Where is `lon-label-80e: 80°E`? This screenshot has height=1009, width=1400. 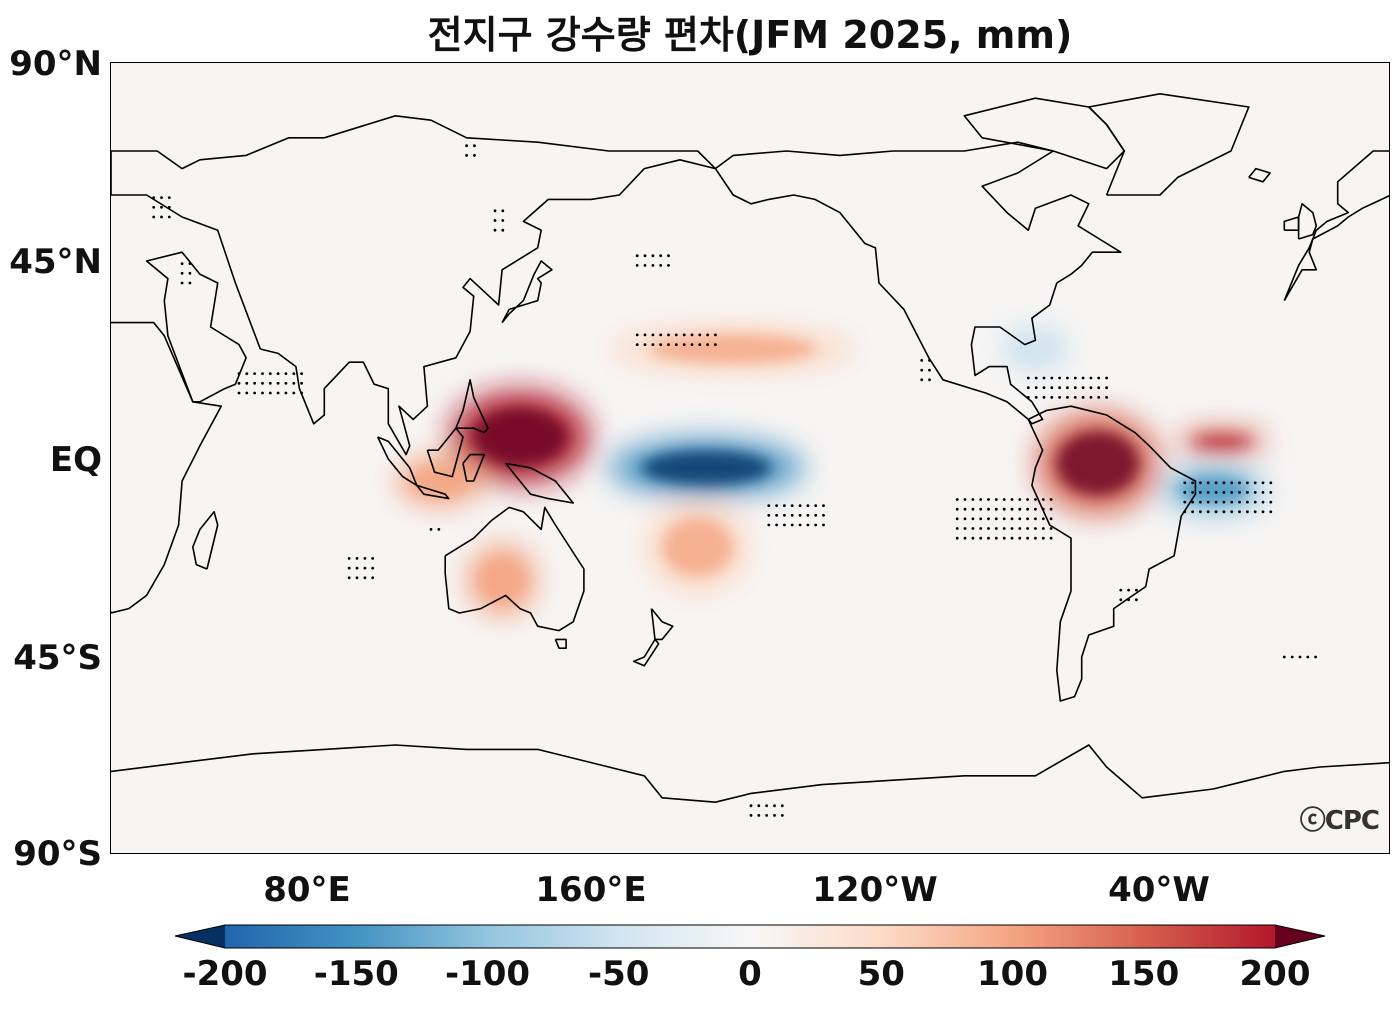
lon-label-80e: 80°E is located at coordinates (307, 890).